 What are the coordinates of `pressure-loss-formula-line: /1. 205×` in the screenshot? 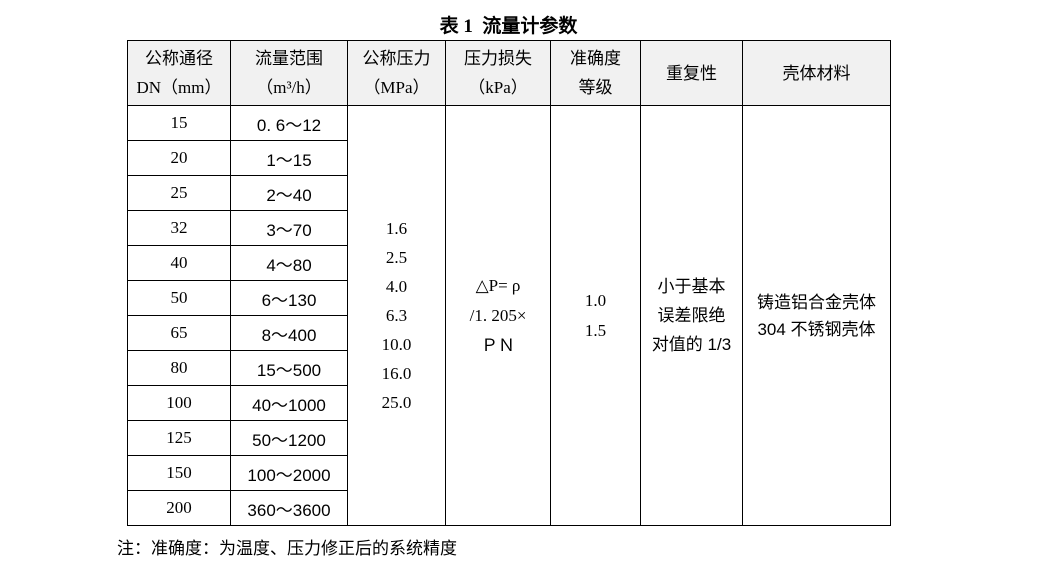 It's located at (498, 315).